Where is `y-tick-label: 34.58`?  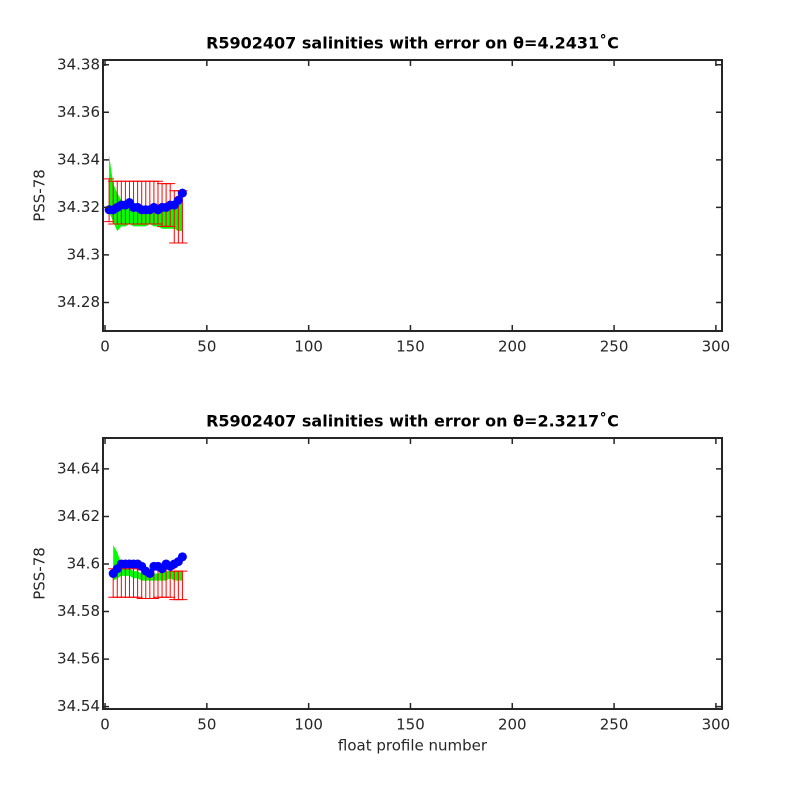 y-tick-label: 34.58 is located at coordinates (78, 611).